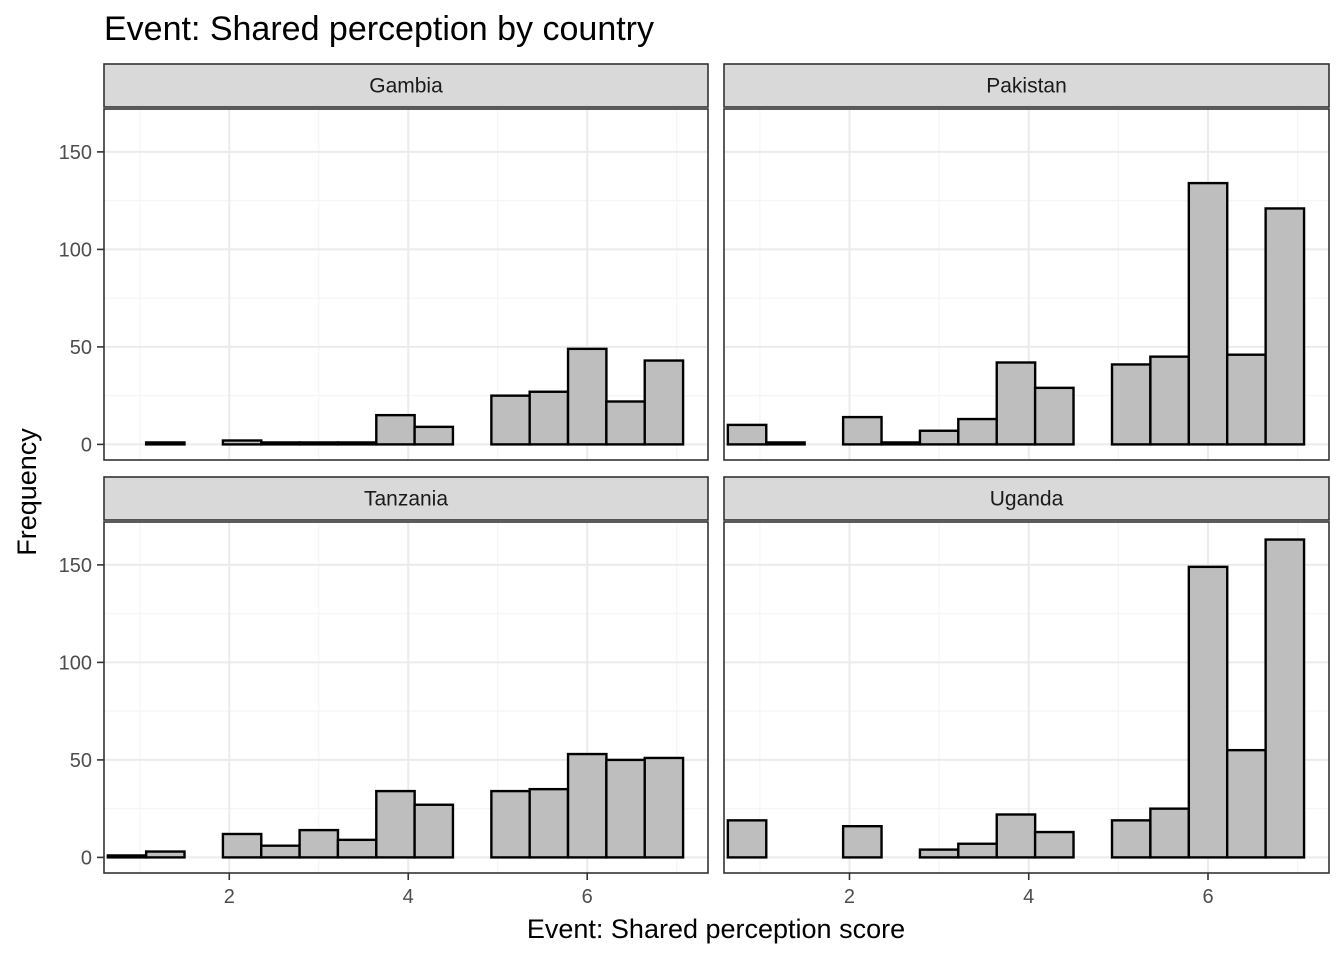 This screenshot has height=960, width=1344. I want to click on facet-strip-label: Pakistan, so click(1026, 86).